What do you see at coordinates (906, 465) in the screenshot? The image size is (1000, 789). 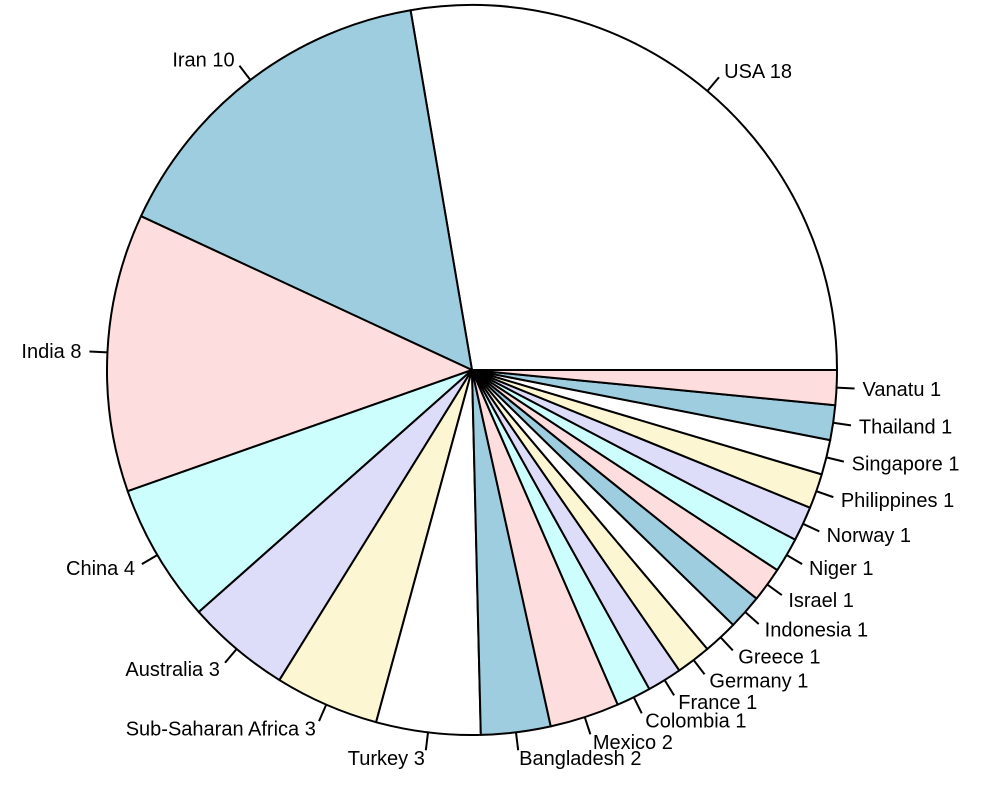 I see `pie-label-singapore-1: Singapore 1` at bounding box center [906, 465].